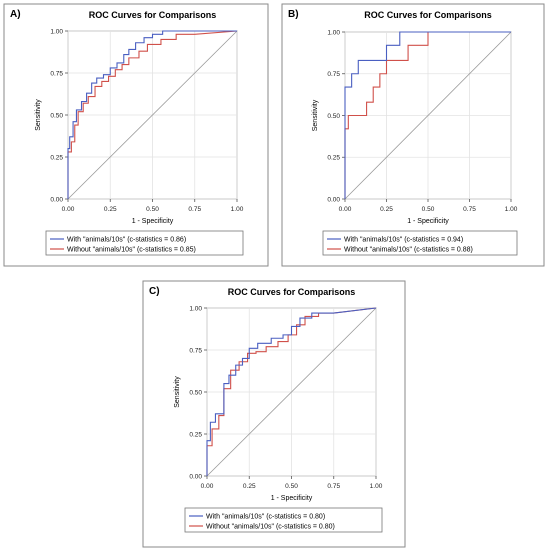 The image size is (547, 555). I want to click on legend-entry: With "animals/10s" (c-statistics = 0.94), so click(403, 240).